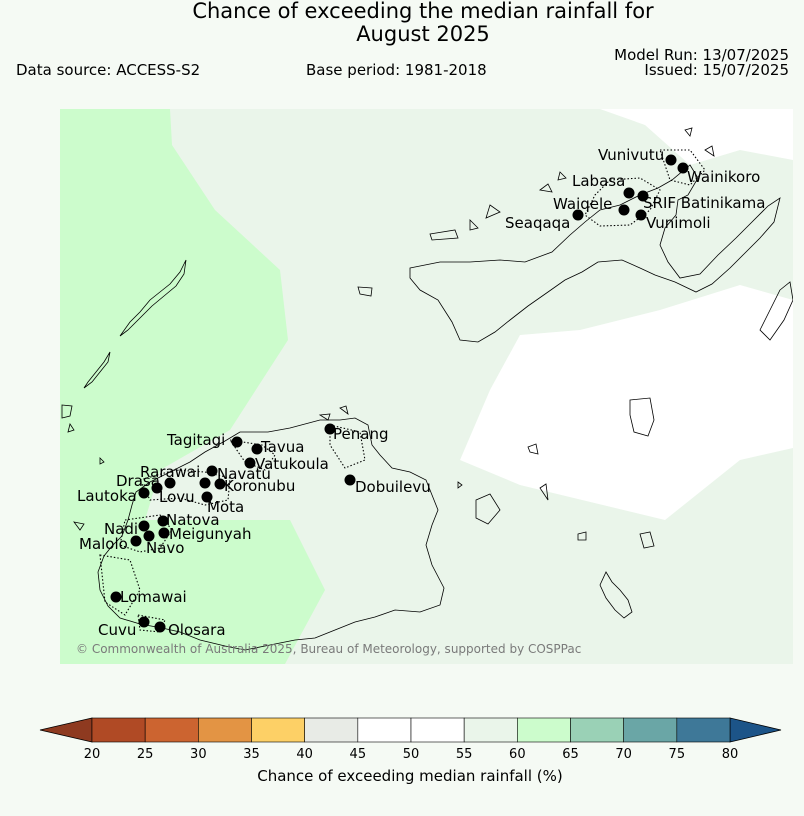 This screenshot has width=804, height=816. What do you see at coordinates (304, 754) in the screenshot?
I see `colorbar-tick-40: 40` at bounding box center [304, 754].